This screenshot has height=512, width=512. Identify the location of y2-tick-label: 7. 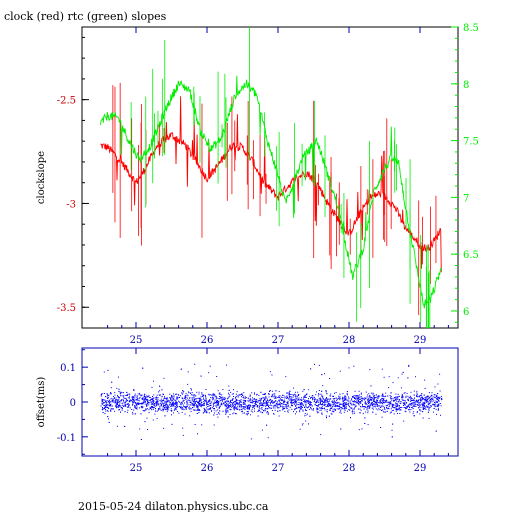
(466, 198).